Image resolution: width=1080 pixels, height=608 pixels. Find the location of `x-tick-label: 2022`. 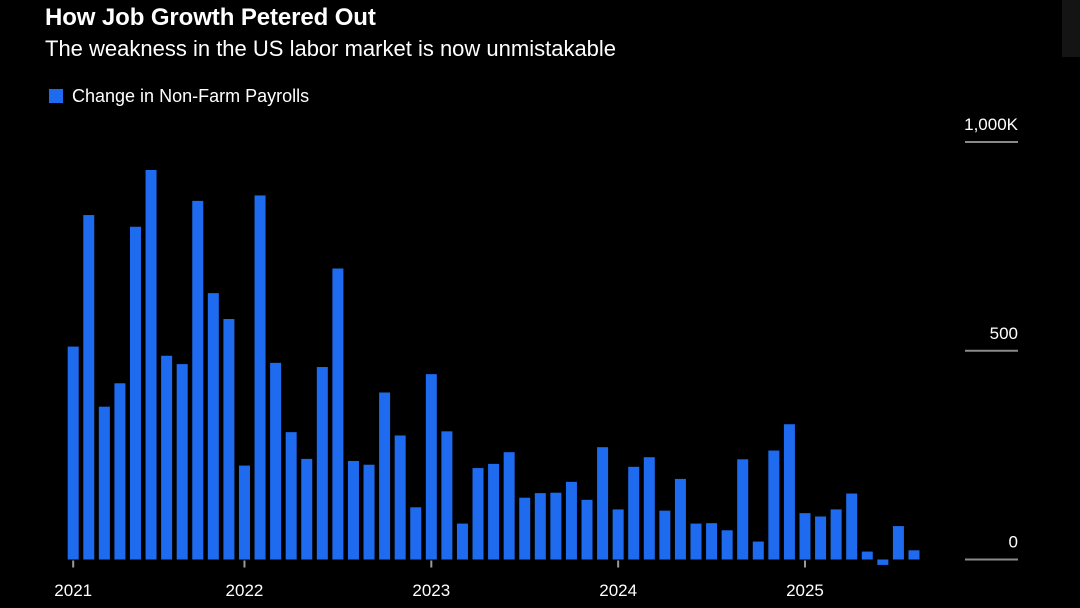

x-tick-label: 2022 is located at coordinates (245, 590).